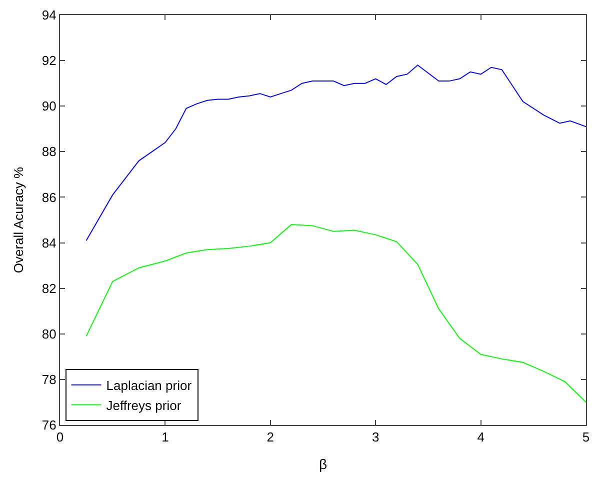 The image size is (598, 477). What do you see at coordinates (49, 242) in the screenshot?
I see `y-tick-label: 84` at bounding box center [49, 242].